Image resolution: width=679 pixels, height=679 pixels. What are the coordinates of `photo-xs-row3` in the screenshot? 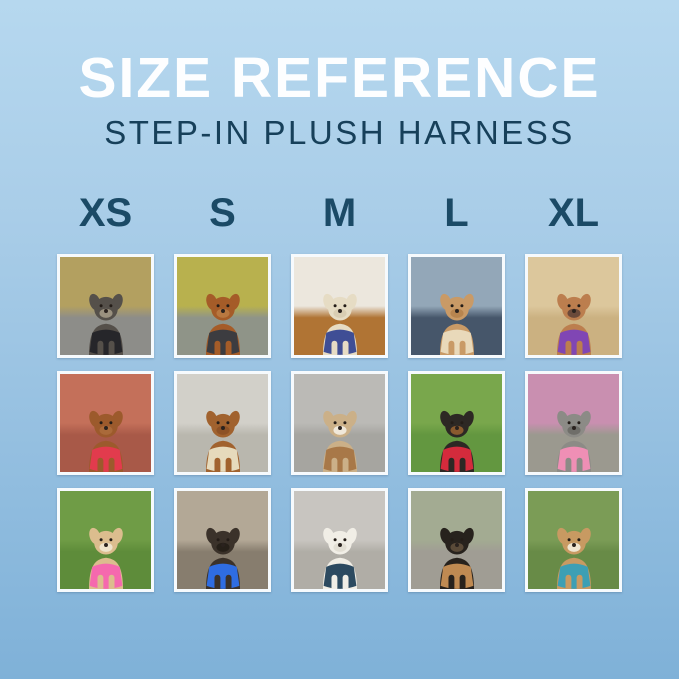 It's located at (105, 540).